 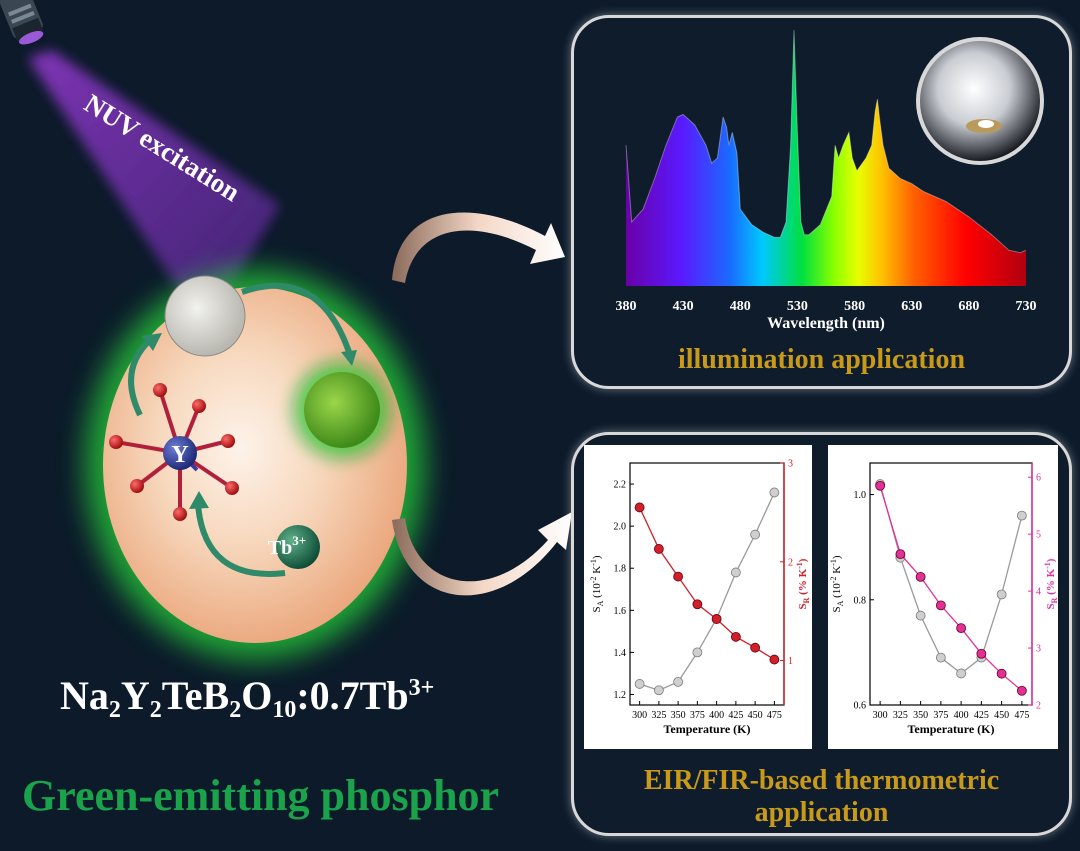 What do you see at coordinates (626, 306) in the screenshot?
I see `x-tick-label: 380` at bounding box center [626, 306].